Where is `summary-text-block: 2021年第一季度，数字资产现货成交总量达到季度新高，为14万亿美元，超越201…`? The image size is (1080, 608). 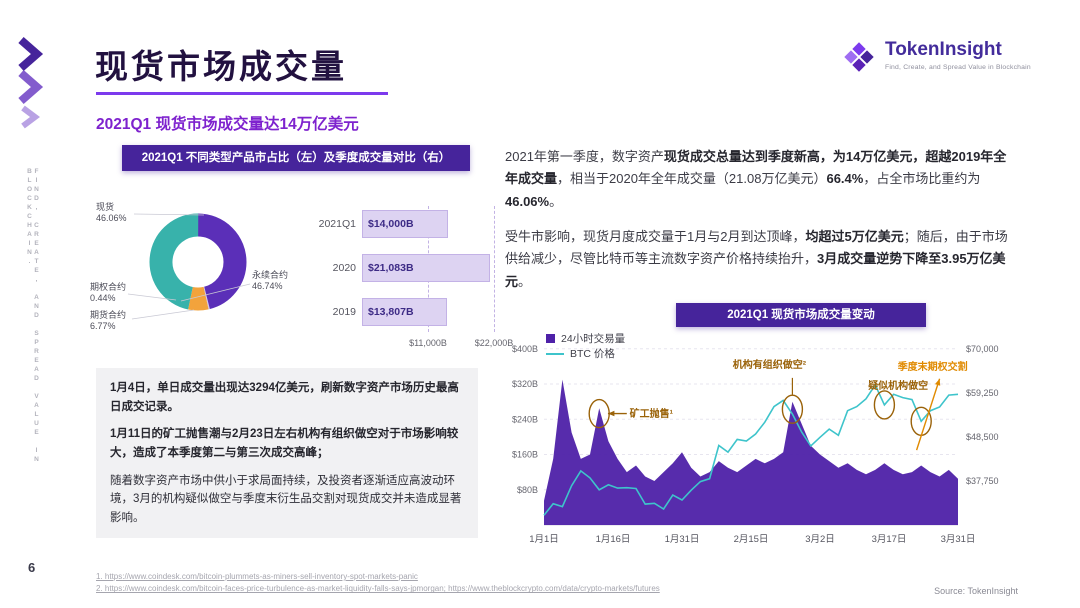
summary-text-block: 2021年第一季度，数字资产现货成交总量达到季度新高，为14万亿美元，超越201… is located at coordinates (759, 226).